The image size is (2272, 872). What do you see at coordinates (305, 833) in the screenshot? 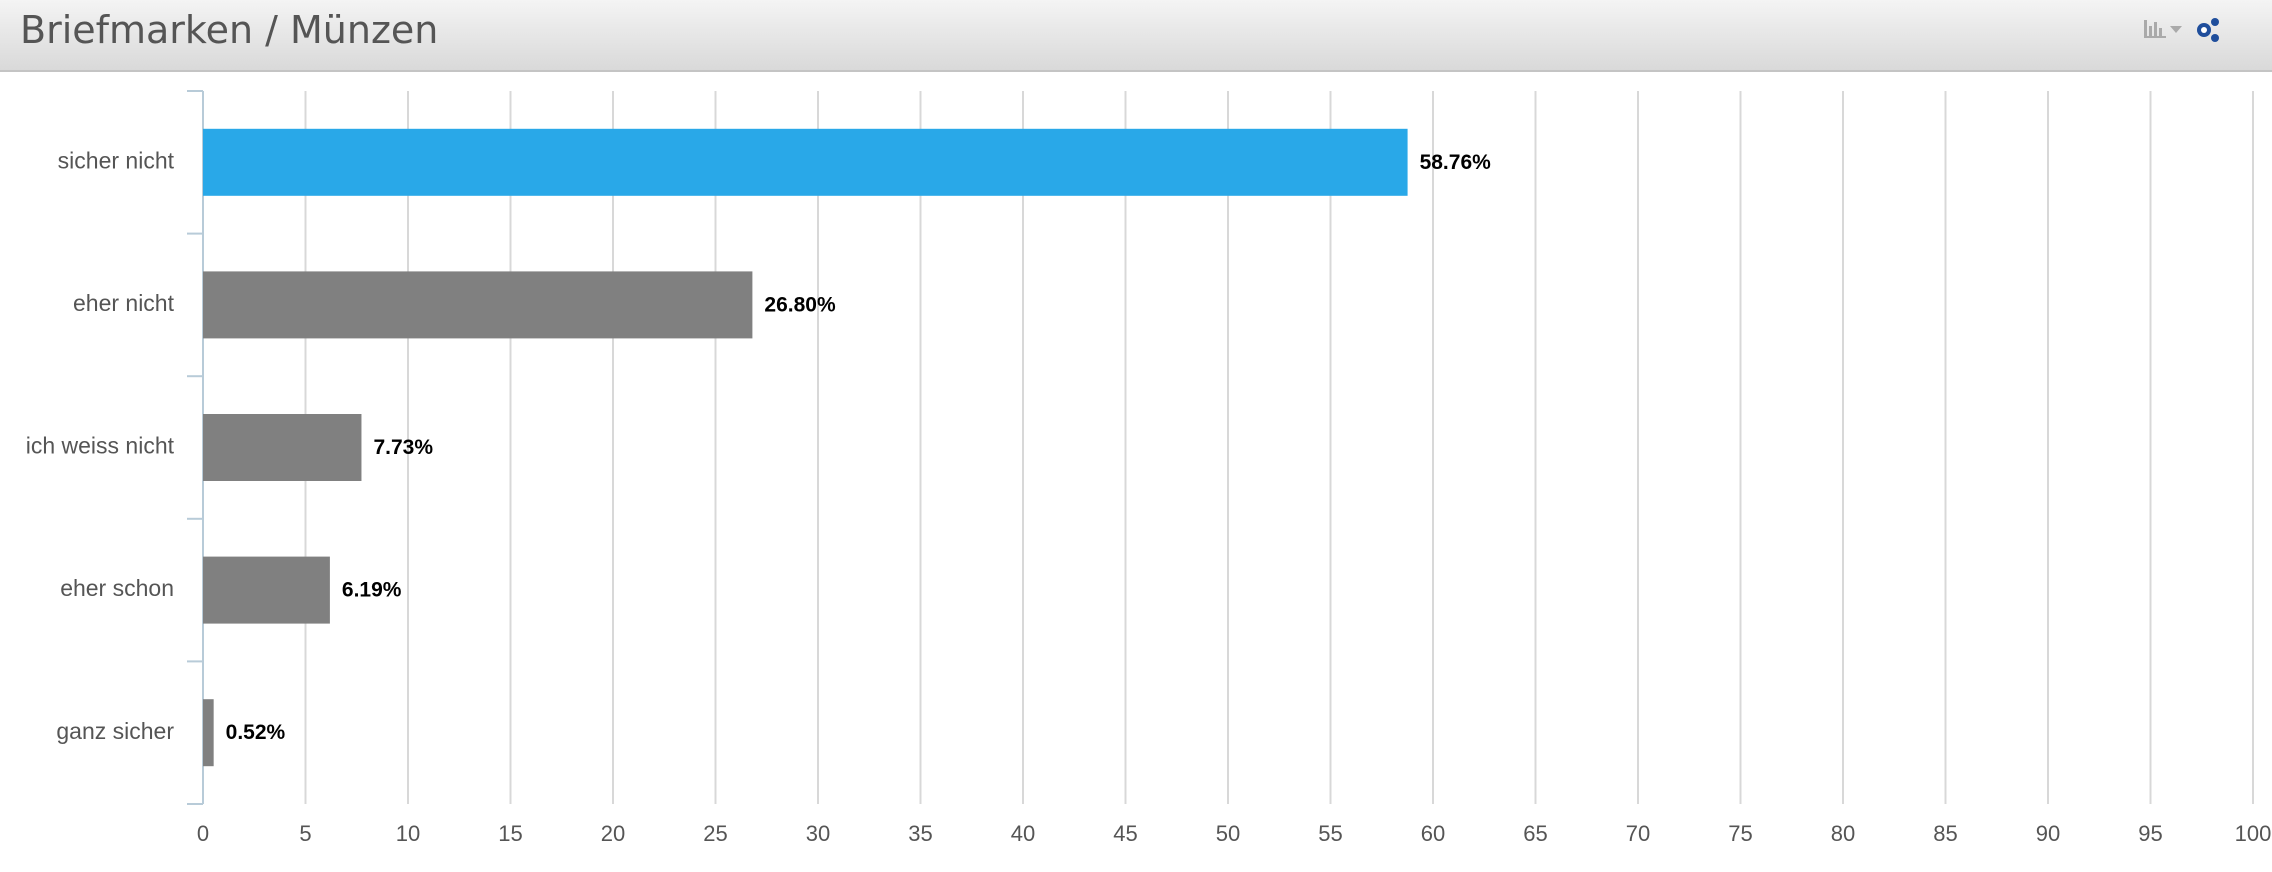
I see `x-tick-label: 5` at bounding box center [305, 833].